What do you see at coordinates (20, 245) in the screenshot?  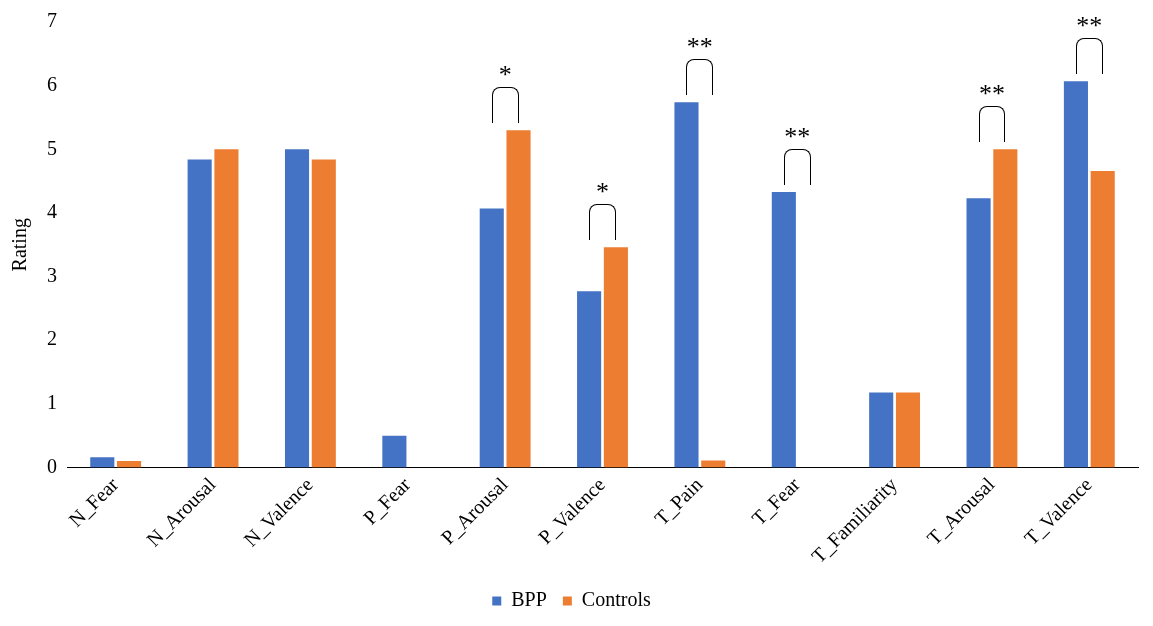 I see `y-axis-title: Rating` at bounding box center [20, 245].